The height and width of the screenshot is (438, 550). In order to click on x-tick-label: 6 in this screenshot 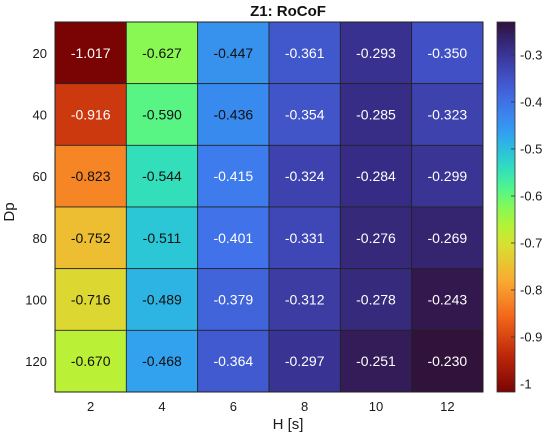, I will do `click(233, 406)`.